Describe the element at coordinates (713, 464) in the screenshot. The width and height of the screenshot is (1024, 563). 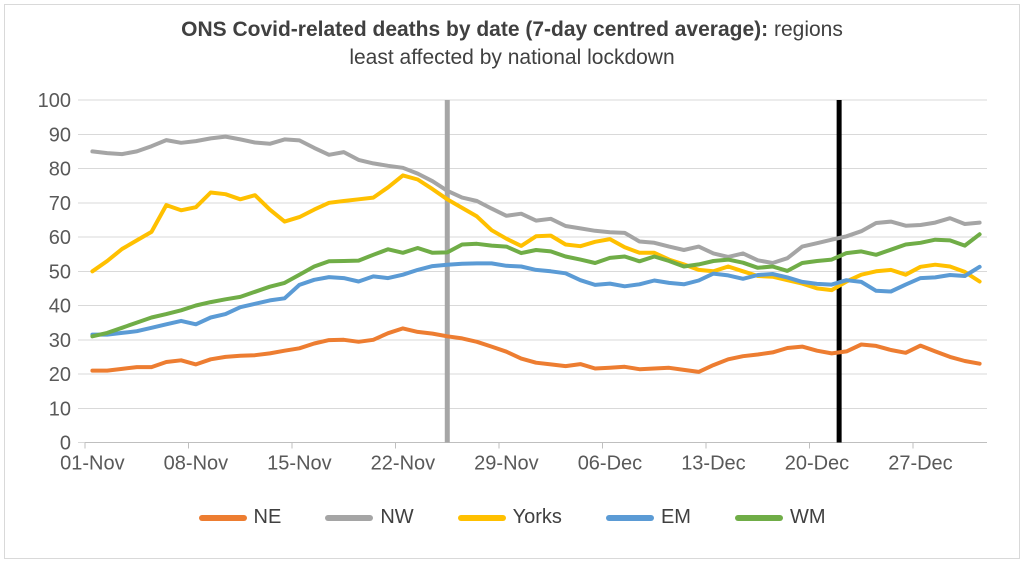
I see `x-tick-label: 13-Dec` at that location.